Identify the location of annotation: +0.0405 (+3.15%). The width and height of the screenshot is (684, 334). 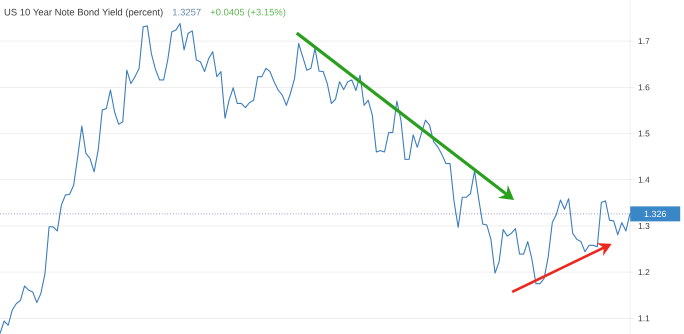
(248, 13).